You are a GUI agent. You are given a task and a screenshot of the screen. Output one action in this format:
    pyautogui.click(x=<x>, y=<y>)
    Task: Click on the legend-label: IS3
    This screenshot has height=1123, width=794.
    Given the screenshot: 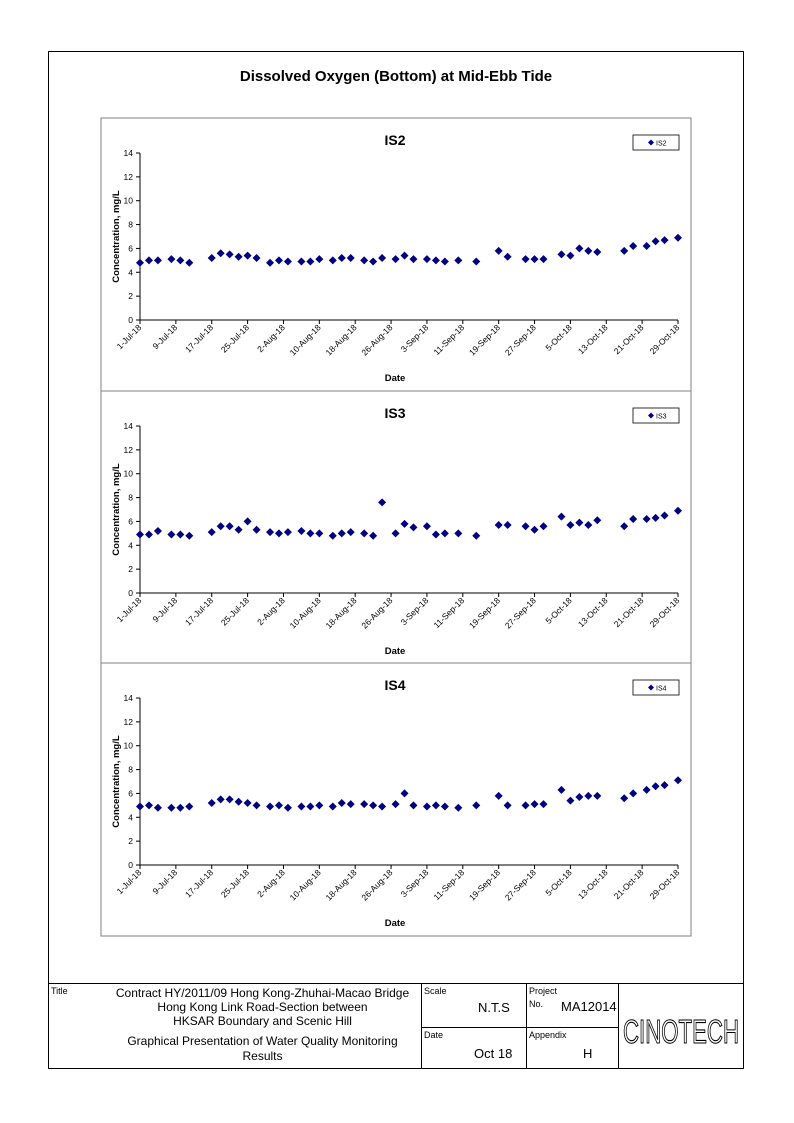 What is the action you would take?
    pyautogui.click(x=661, y=417)
    